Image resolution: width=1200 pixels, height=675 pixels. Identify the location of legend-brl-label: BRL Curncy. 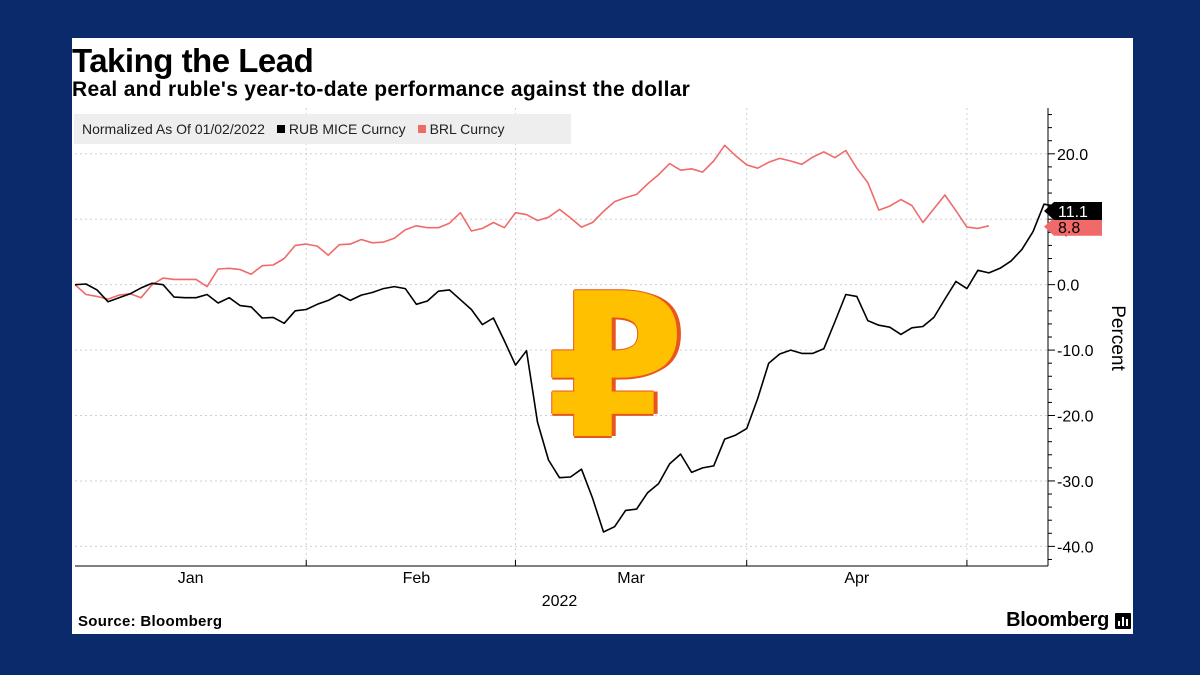
(467, 129).